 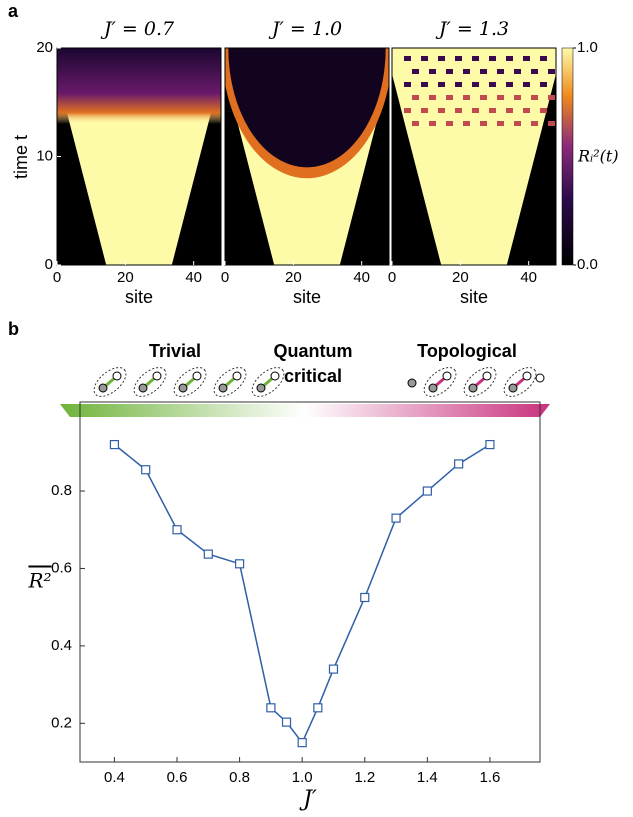 What do you see at coordinates (361, 277) in the screenshot?
I see `x-tick-label: 40` at bounding box center [361, 277].